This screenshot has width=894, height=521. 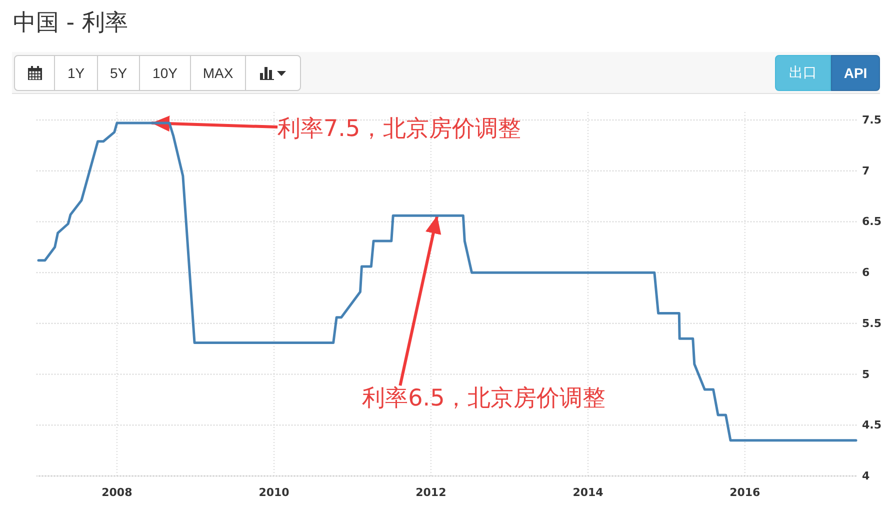 What do you see at coordinates (484, 399) in the screenshot?
I see `annotation: 利率6.5，北京房价调整` at bounding box center [484, 399].